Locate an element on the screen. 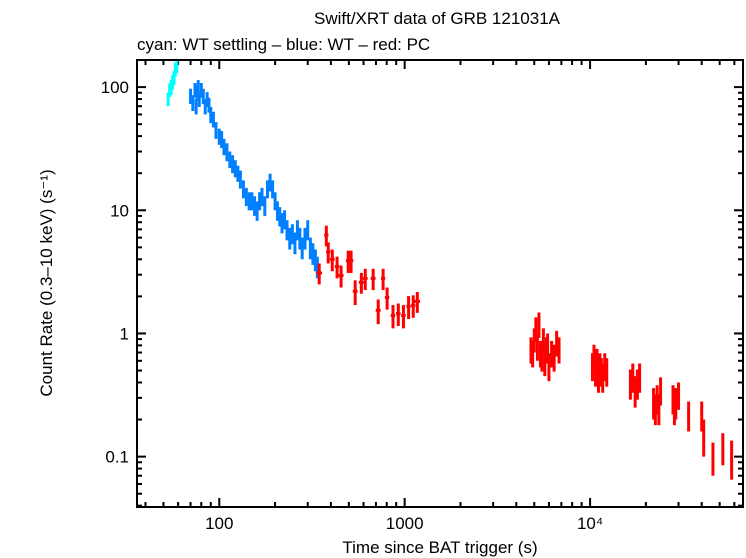 Image resolution: width=746 pixels, height=558 pixels. series-wt is located at coordinates (254, 179).